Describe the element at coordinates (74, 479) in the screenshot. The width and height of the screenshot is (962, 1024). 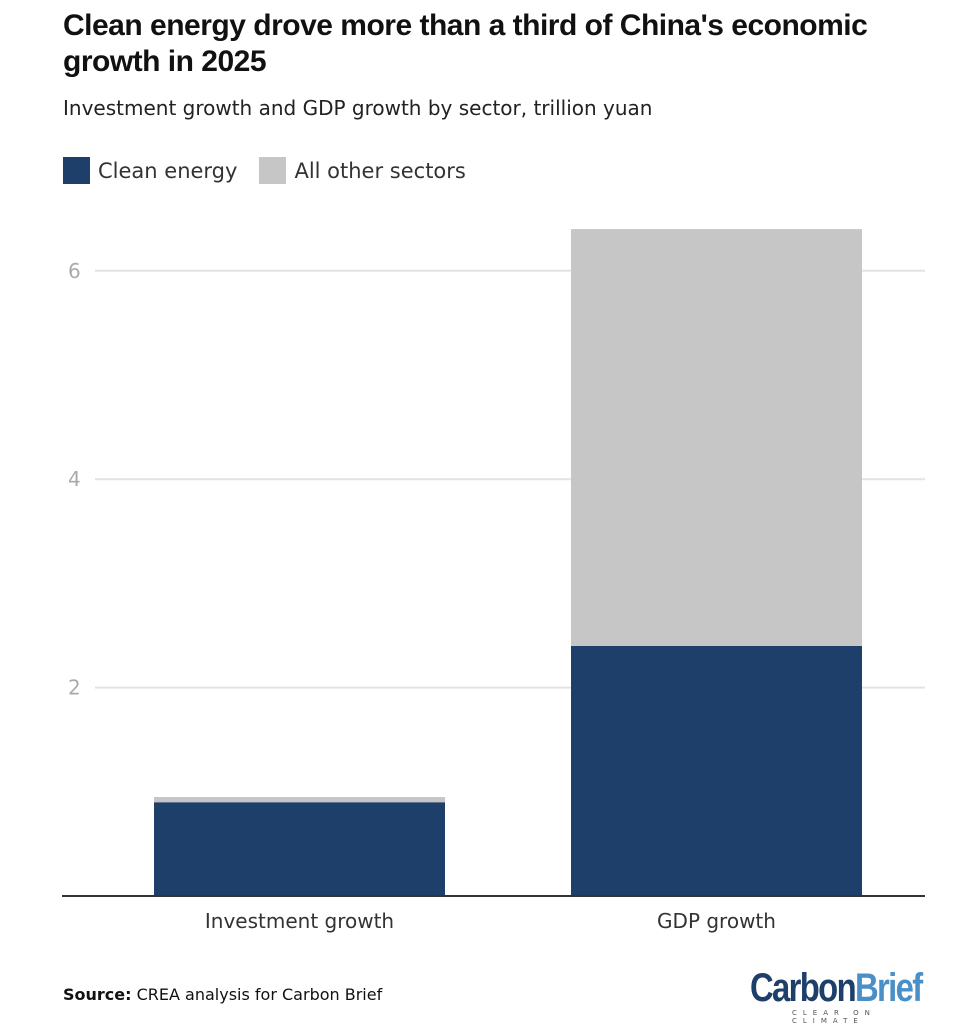
I see `y-tick-label: 4` at that location.